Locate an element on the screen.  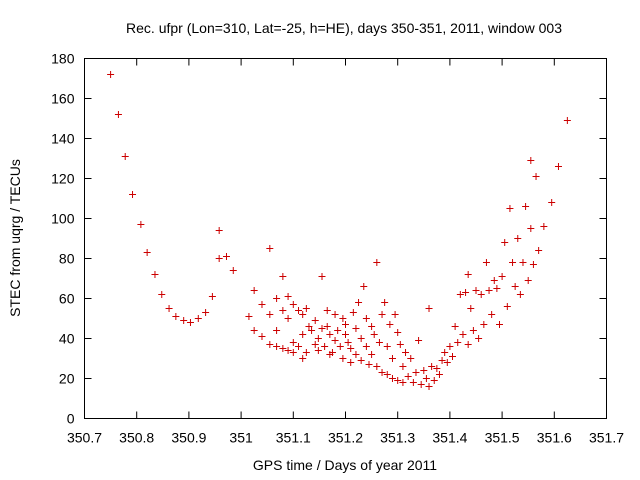
x-tick-label: 351.1 is located at coordinates (293, 438).